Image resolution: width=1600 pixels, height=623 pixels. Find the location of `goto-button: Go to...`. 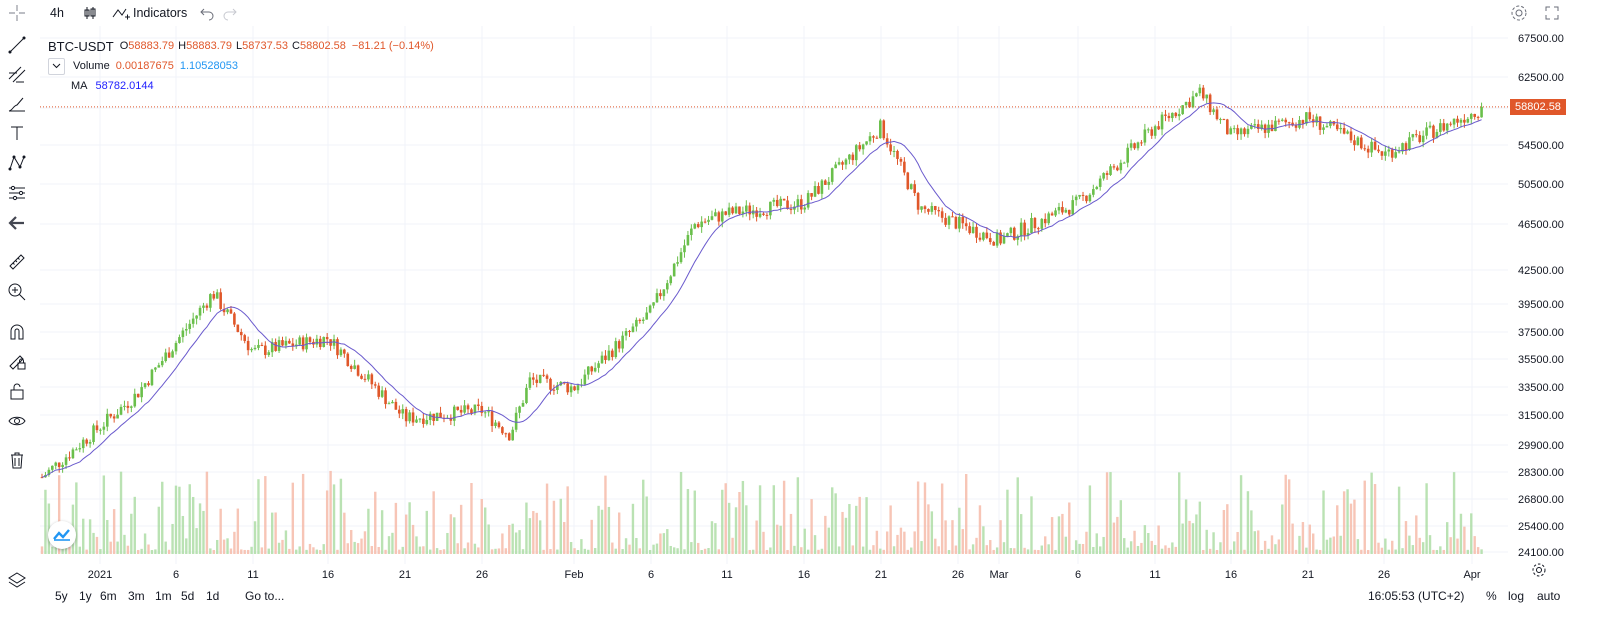

goto-button: Go to... is located at coordinates (265, 596).